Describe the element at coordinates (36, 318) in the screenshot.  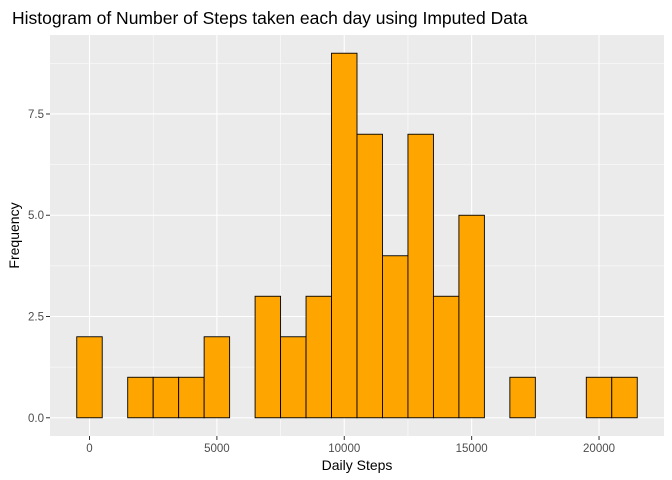
I see `y-tick-label: 2.5` at that location.